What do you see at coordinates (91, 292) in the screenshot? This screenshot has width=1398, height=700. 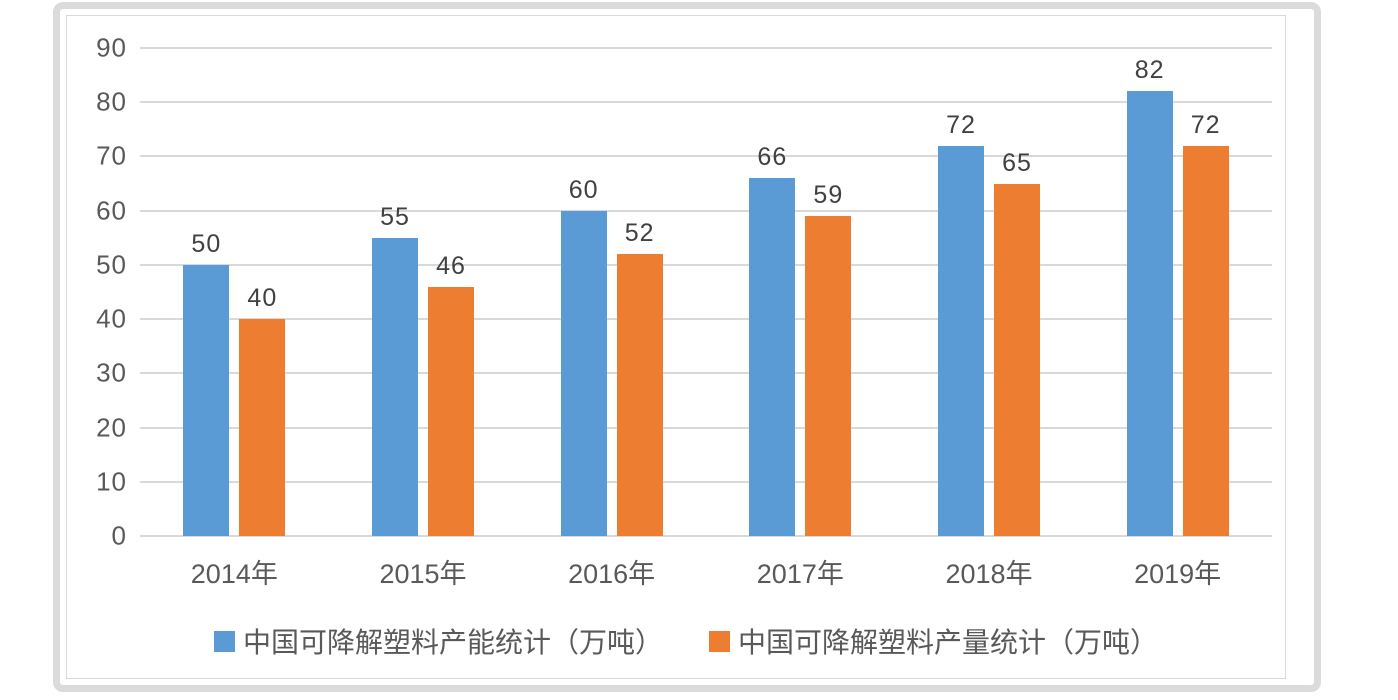 I see `y-axis: 0 10 20 30 40 50 60 70 80 90` at bounding box center [91, 292].